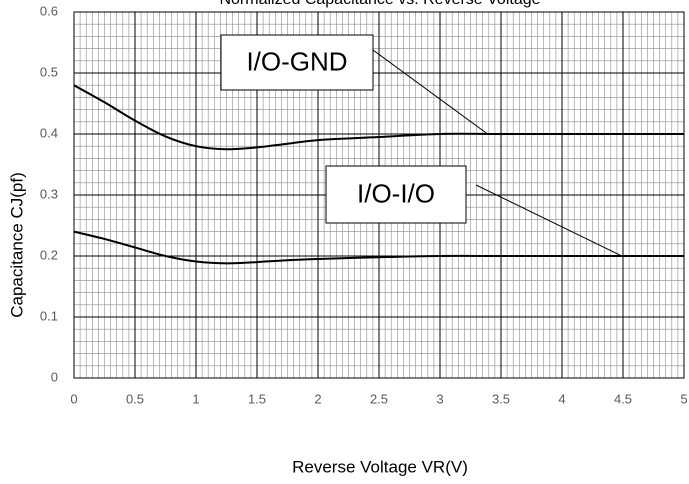 Image resolution: width=689 pixels, height=484 pixels. I want to click on x-tick-label: 3, so click(439, 398).